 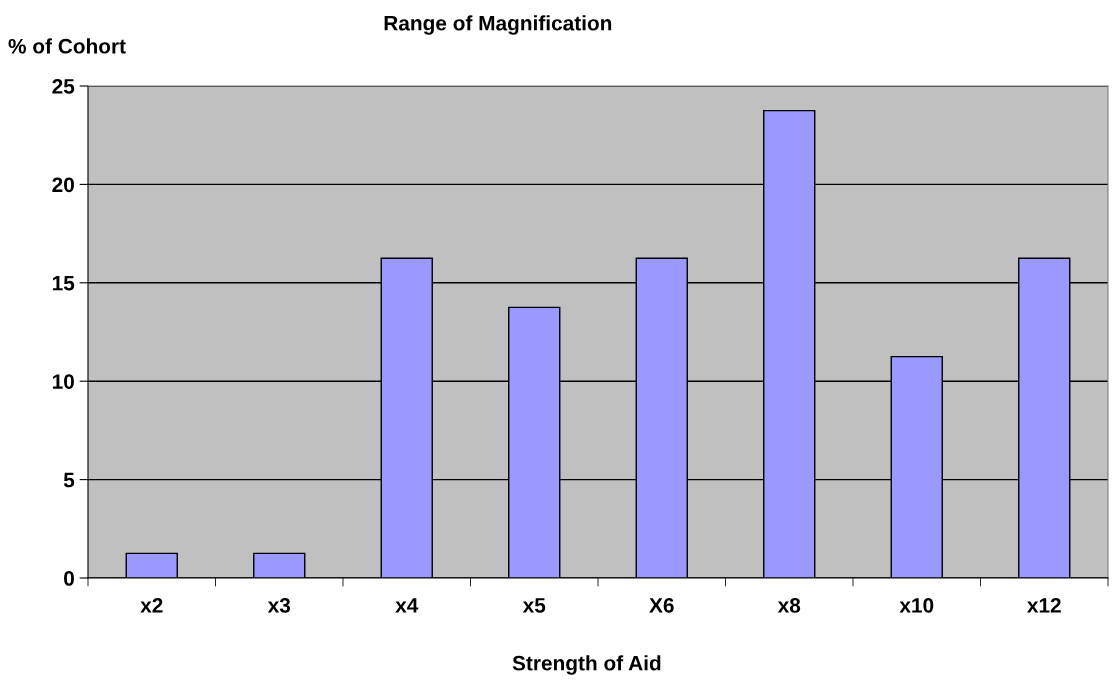 What do you see at coordinates (279, 605) in the screenshot?
I see `x-tick-label: x3` at bounding box center [279, 605].